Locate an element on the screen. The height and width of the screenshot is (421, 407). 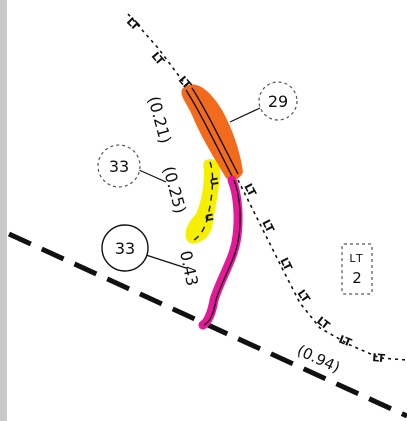
magenta-segment is located at coordinates (220, 252).